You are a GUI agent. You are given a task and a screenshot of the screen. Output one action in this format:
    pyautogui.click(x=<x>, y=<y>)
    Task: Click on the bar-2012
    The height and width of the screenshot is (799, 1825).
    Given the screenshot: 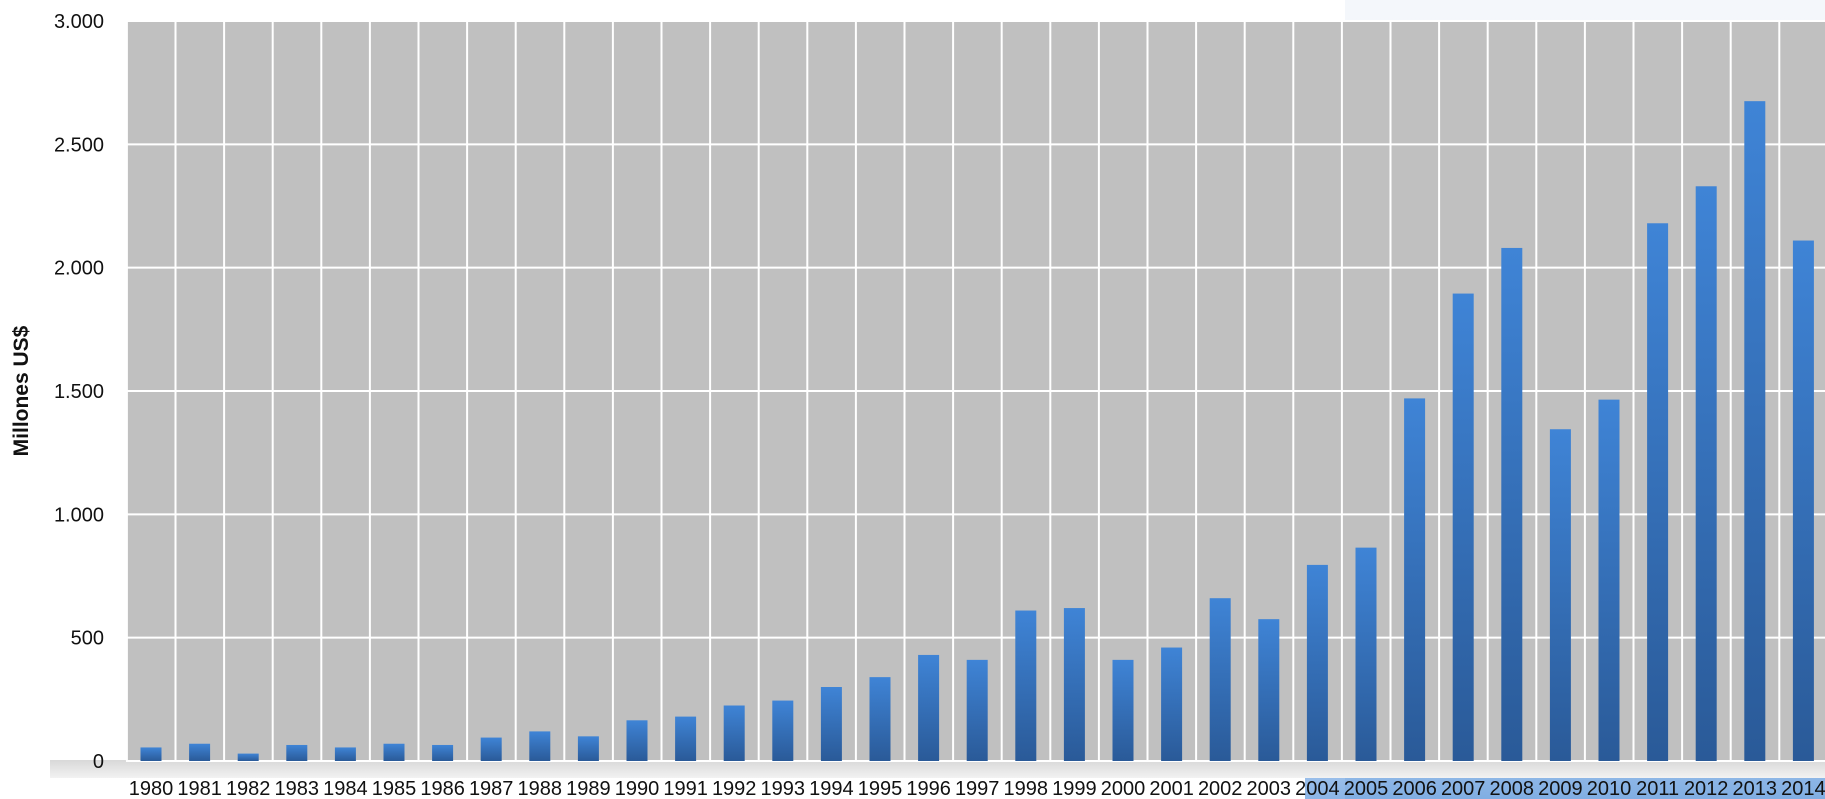 What is the action you would take?
    pyautogui.click(x=1706, y=473)
    